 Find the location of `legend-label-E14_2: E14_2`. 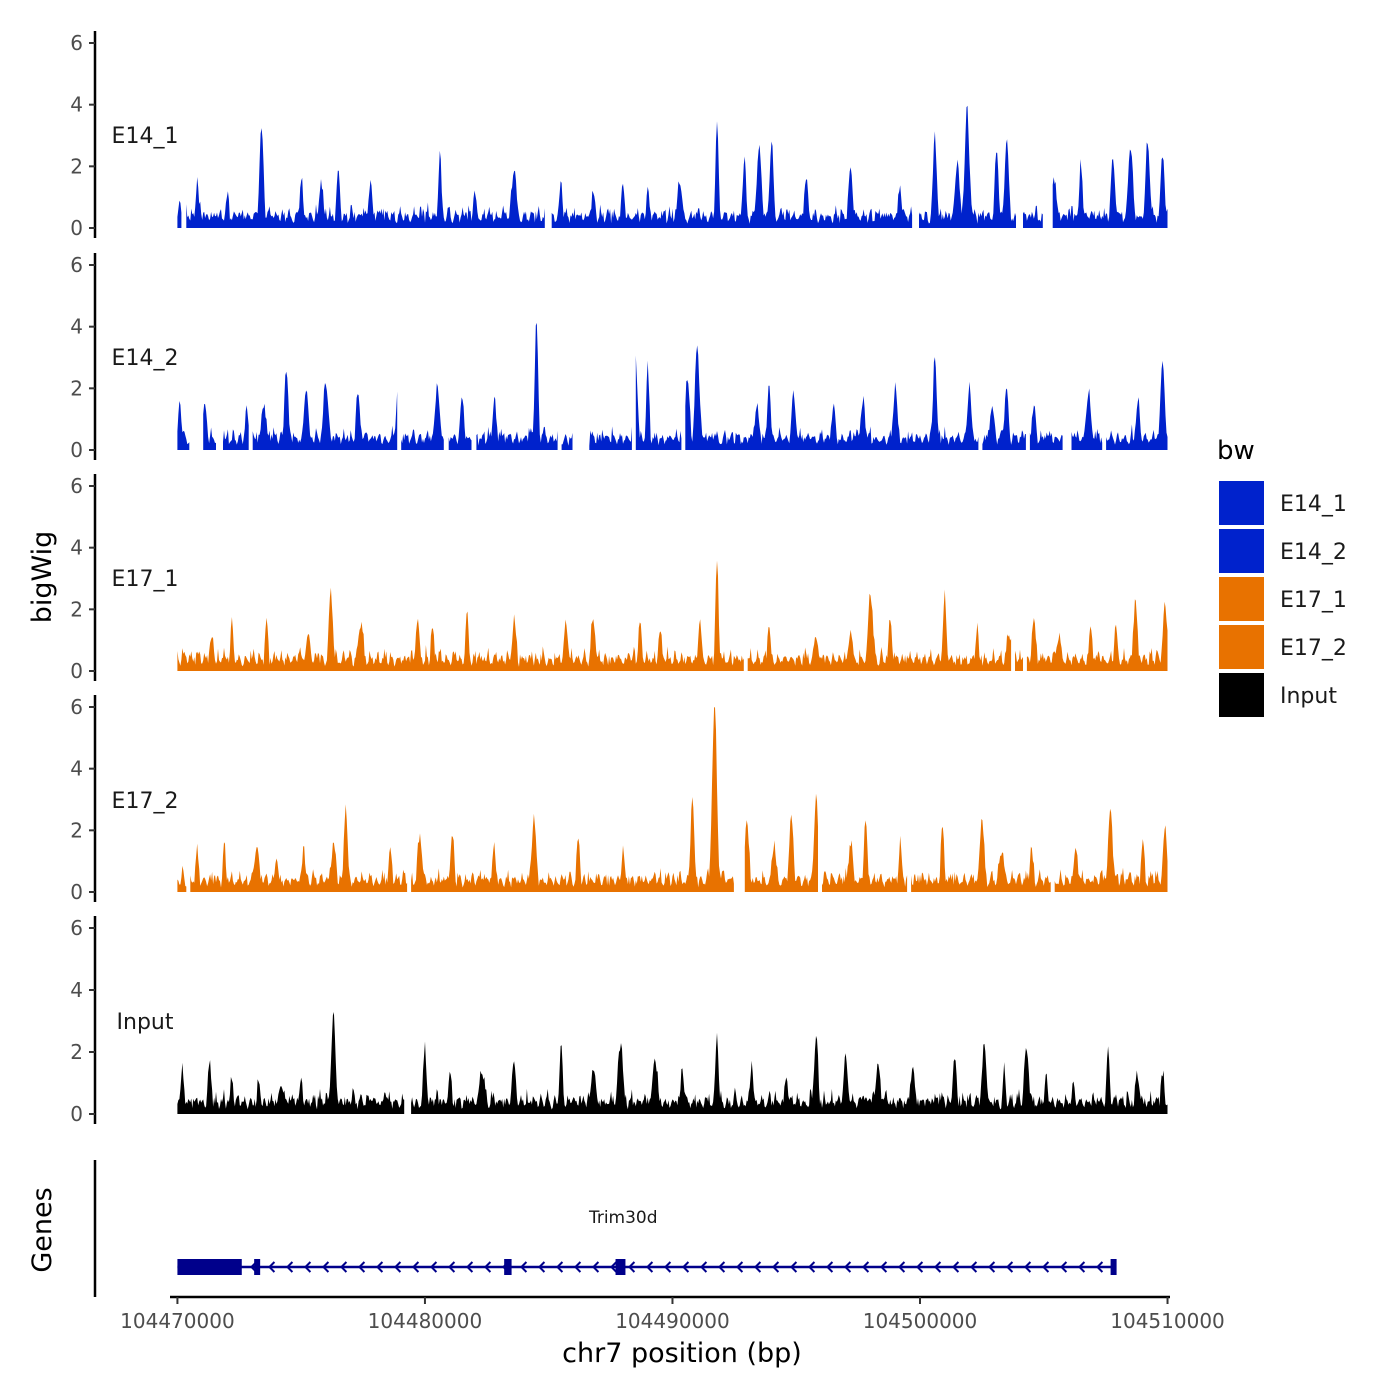

legend-label-E14_2: E14_2 is located at coordinates (1313, 552).